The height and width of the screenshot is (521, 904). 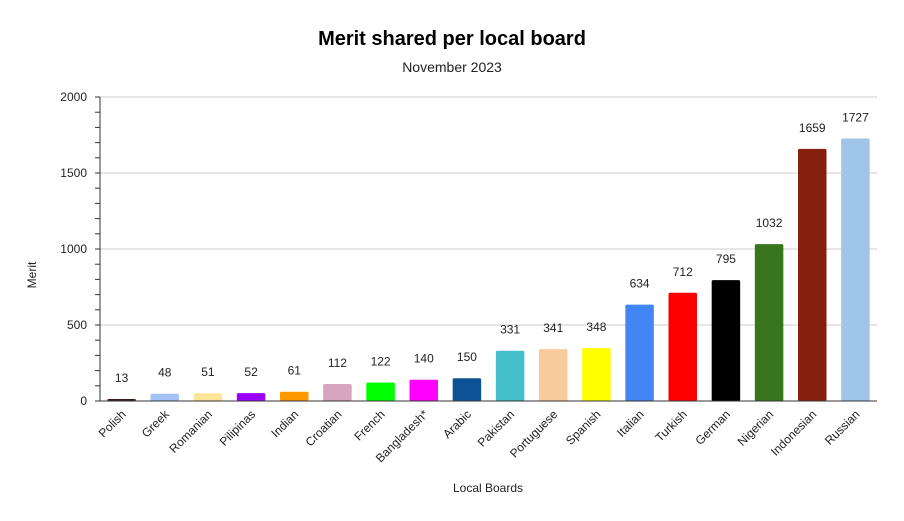 What do you see at coordinates (630, 423) in the screenshot?
I see `x-tick-label: Italian` at bounding box center [630, 423].